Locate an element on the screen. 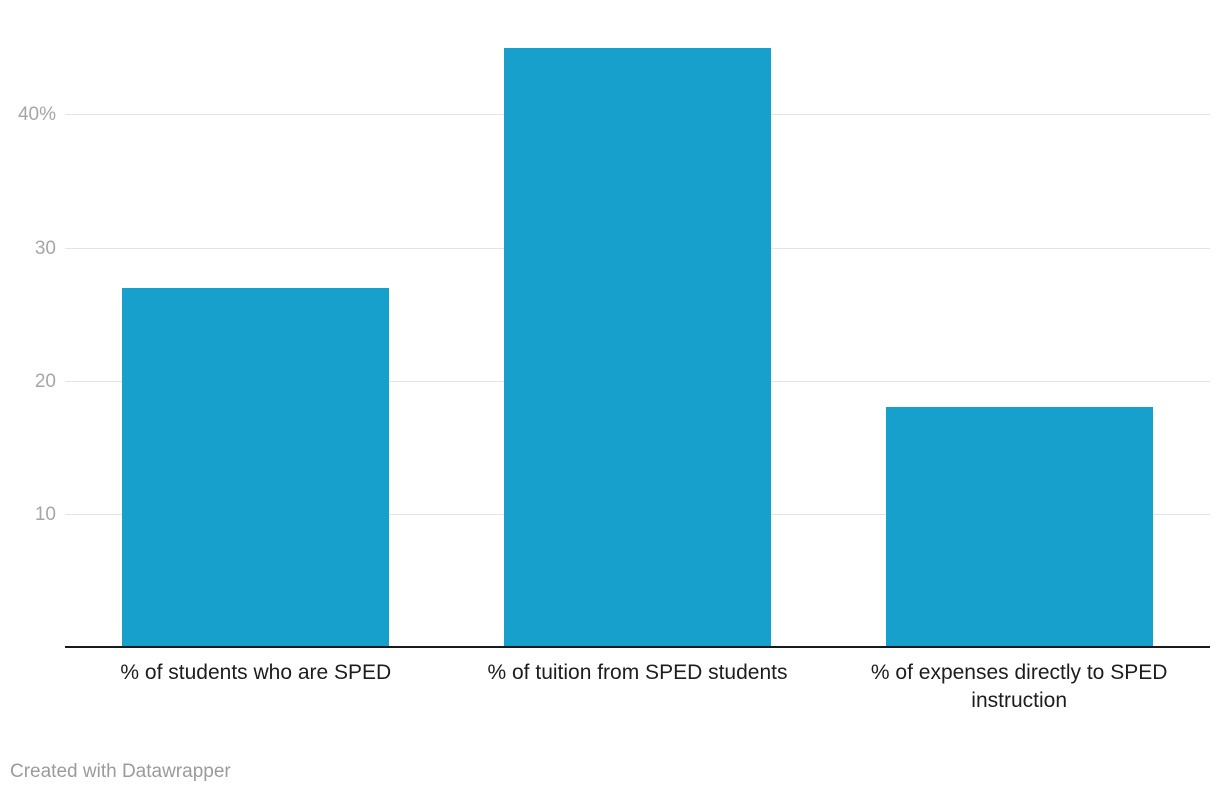 This screenshot has width=1220, height=796. x-category-label: % of students who are SPED is located at coordinates (256, 672).